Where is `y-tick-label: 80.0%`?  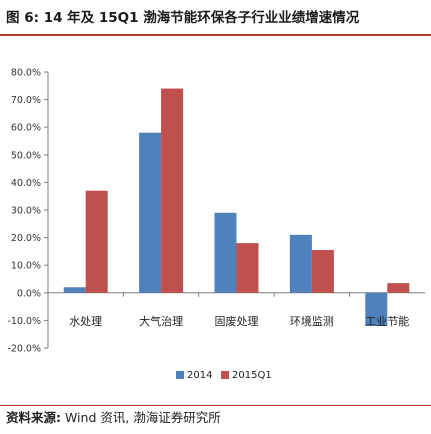
y-tick-label: 80.0% is located at coordinates (26, 73).